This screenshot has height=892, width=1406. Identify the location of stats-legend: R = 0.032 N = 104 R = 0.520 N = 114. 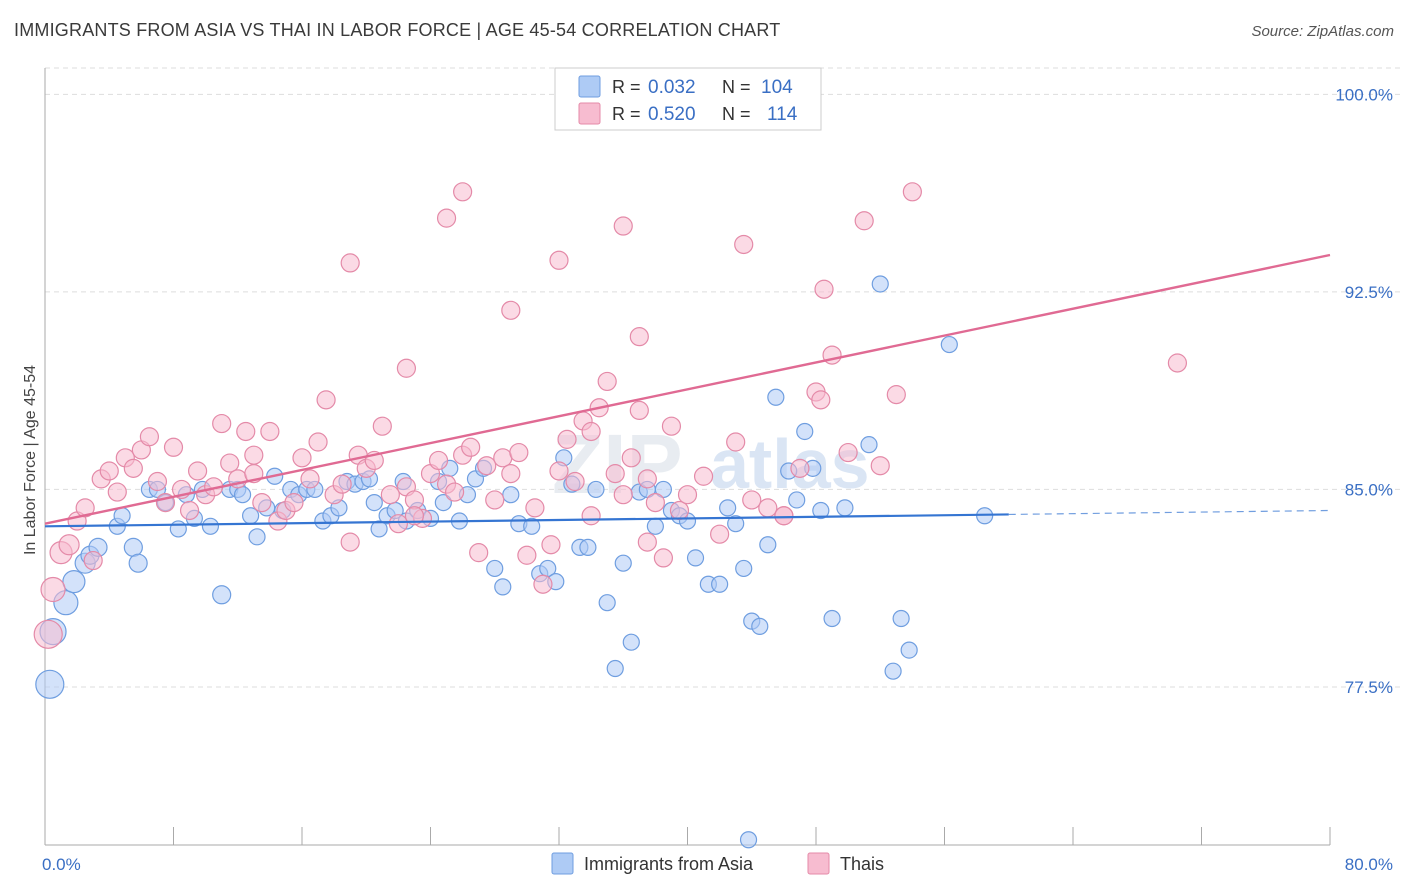
(688, 99).